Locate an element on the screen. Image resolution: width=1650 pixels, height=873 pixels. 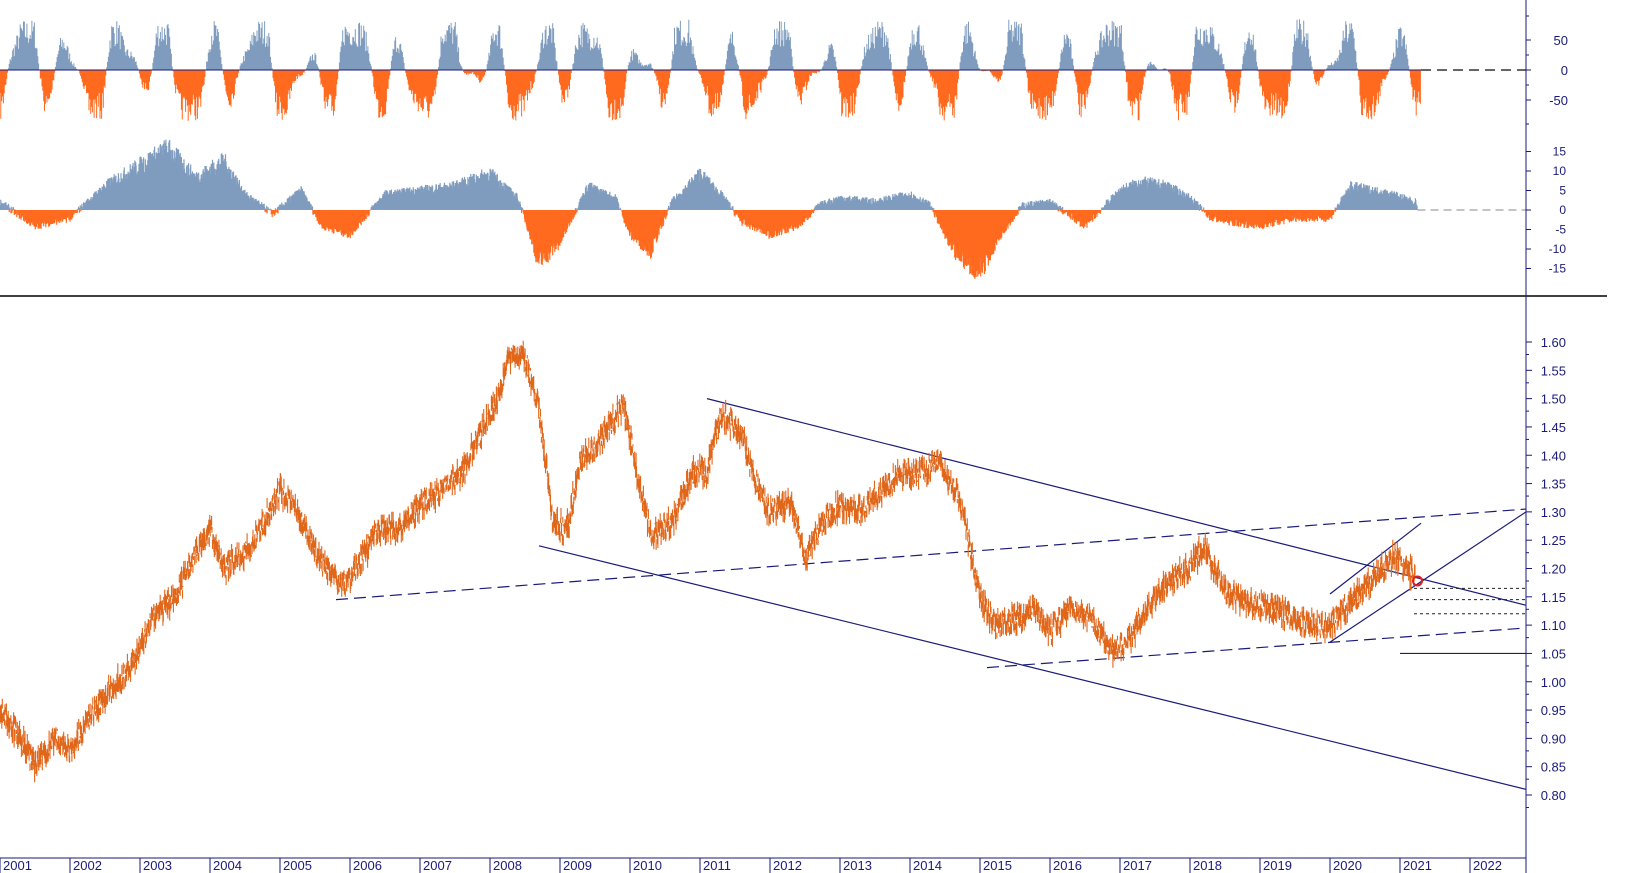
price-ytick-label: 1.20 is located at coordinates (1553, 569).